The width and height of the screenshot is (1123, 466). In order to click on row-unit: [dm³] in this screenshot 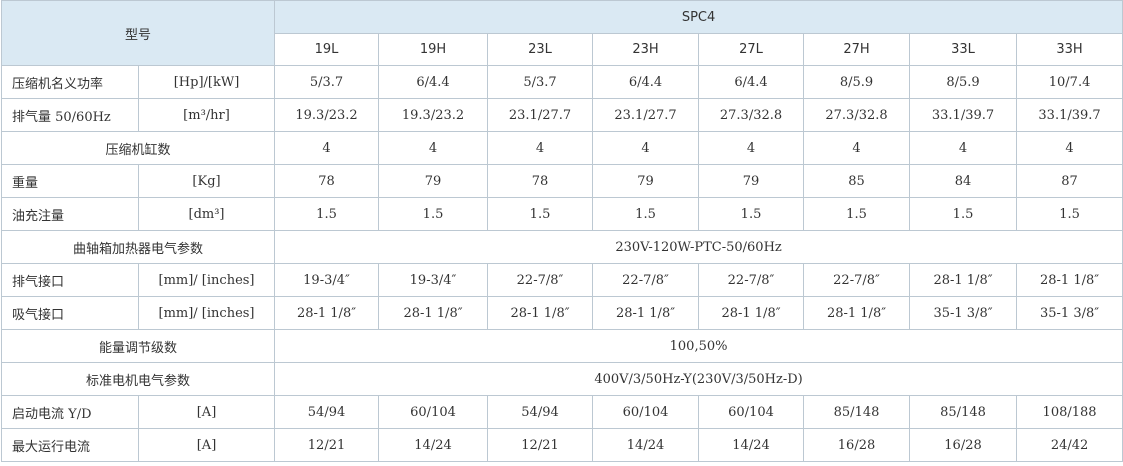, I will do `click(206, 214)`.